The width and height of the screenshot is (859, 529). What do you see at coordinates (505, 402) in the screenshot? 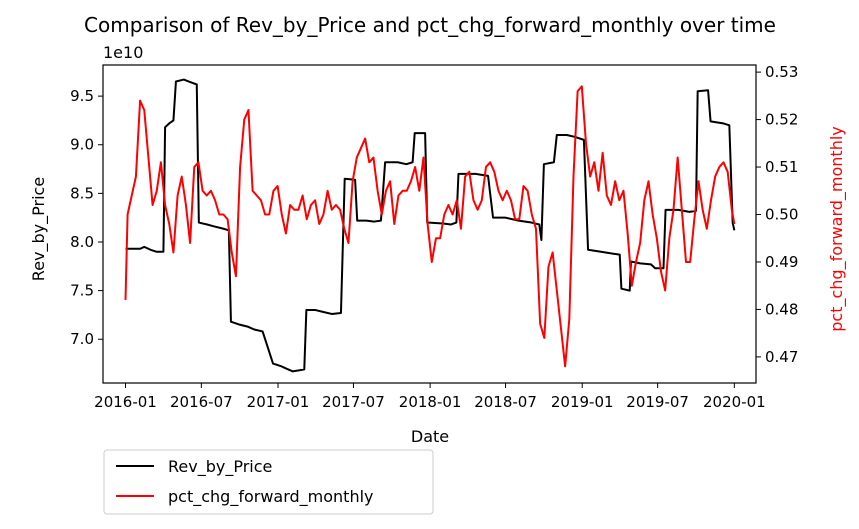
I see `x-tick-label-5: 2018-07` at bounding box center [505, 402].